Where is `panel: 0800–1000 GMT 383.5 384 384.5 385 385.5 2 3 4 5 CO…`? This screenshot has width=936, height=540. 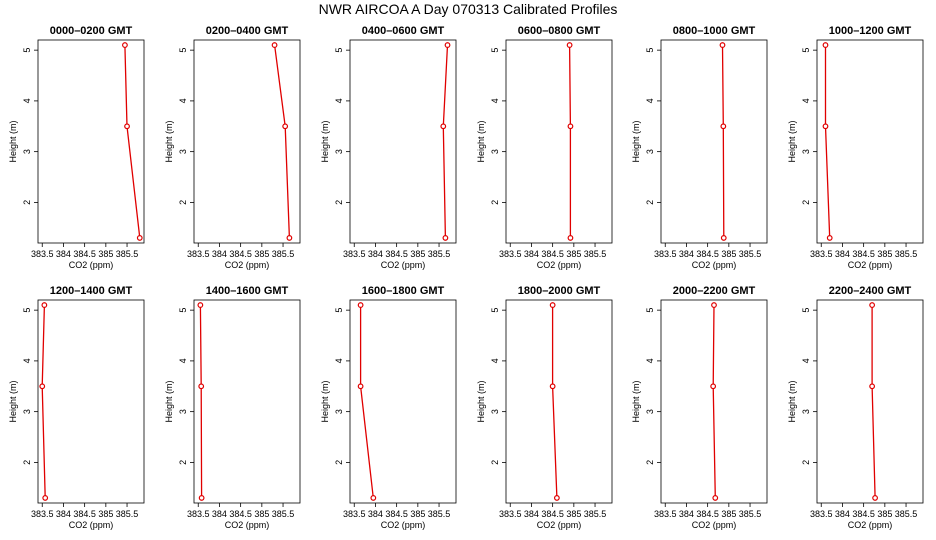
panel: 0800–1000 GMT 383.5 384 384.5 385 385.5 2 3 4 5 CO… is located at coordinates (699, 147).